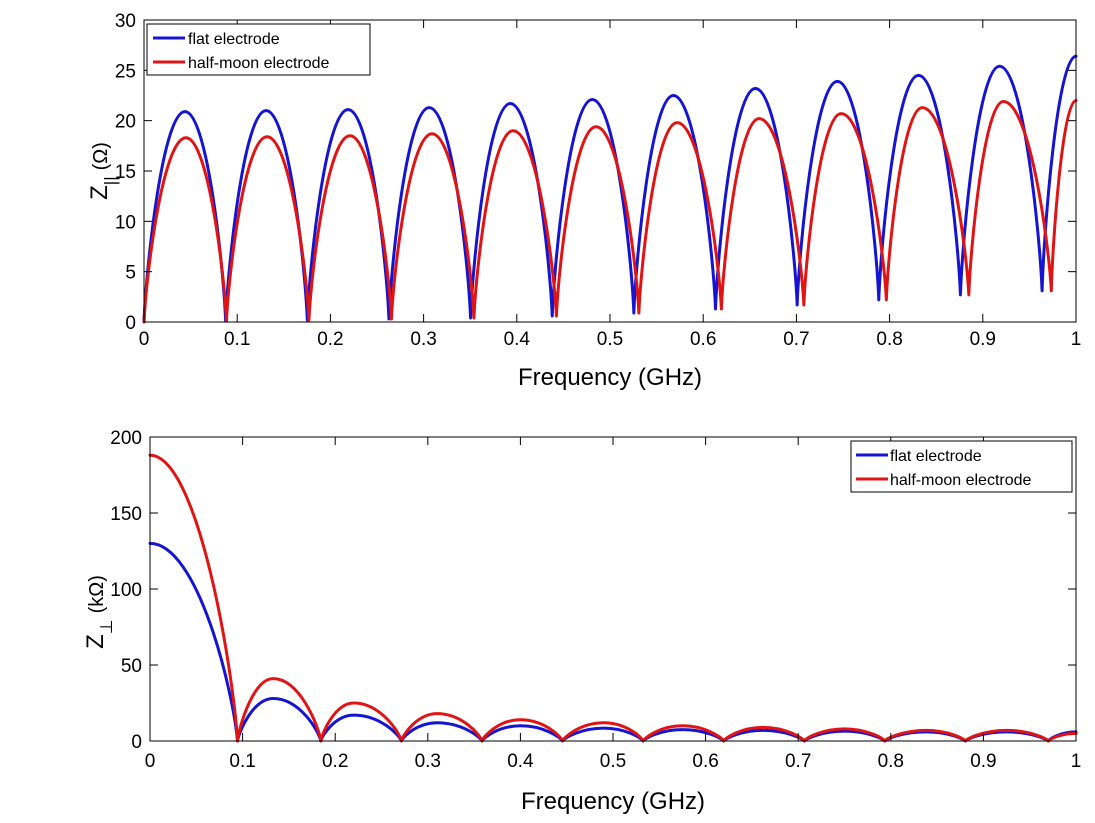 The height and width of the screenshot is (823, 1095). I want to click on bottom-x-tick-label: 0.4, so click(520, 761).